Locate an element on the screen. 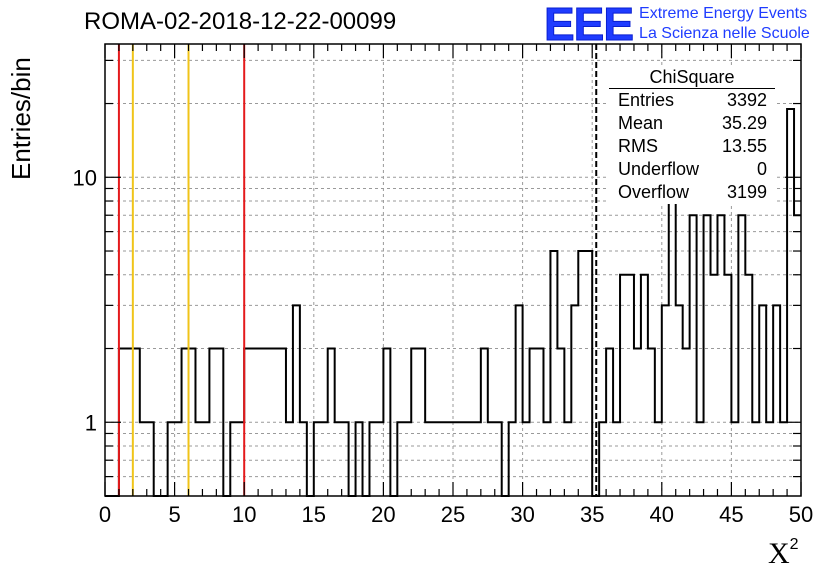 This screenshot has width=836, height=572. x-tick-label: 40 is located at coordinates (662, 514).